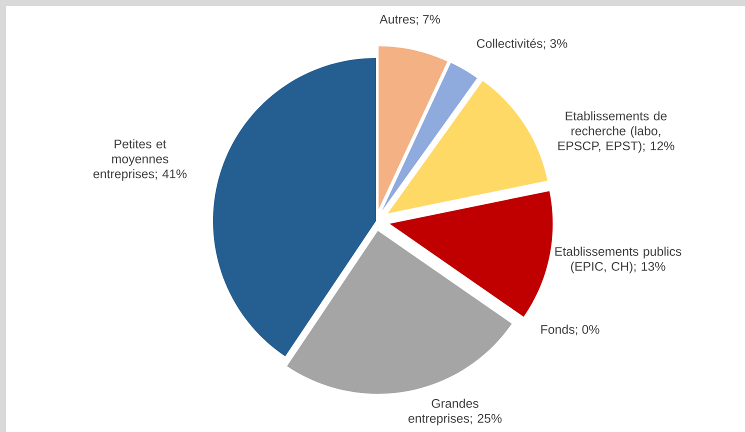  I want to click on slice-label: Petites et moyennes entreprises; 41%, so click(140, 160).